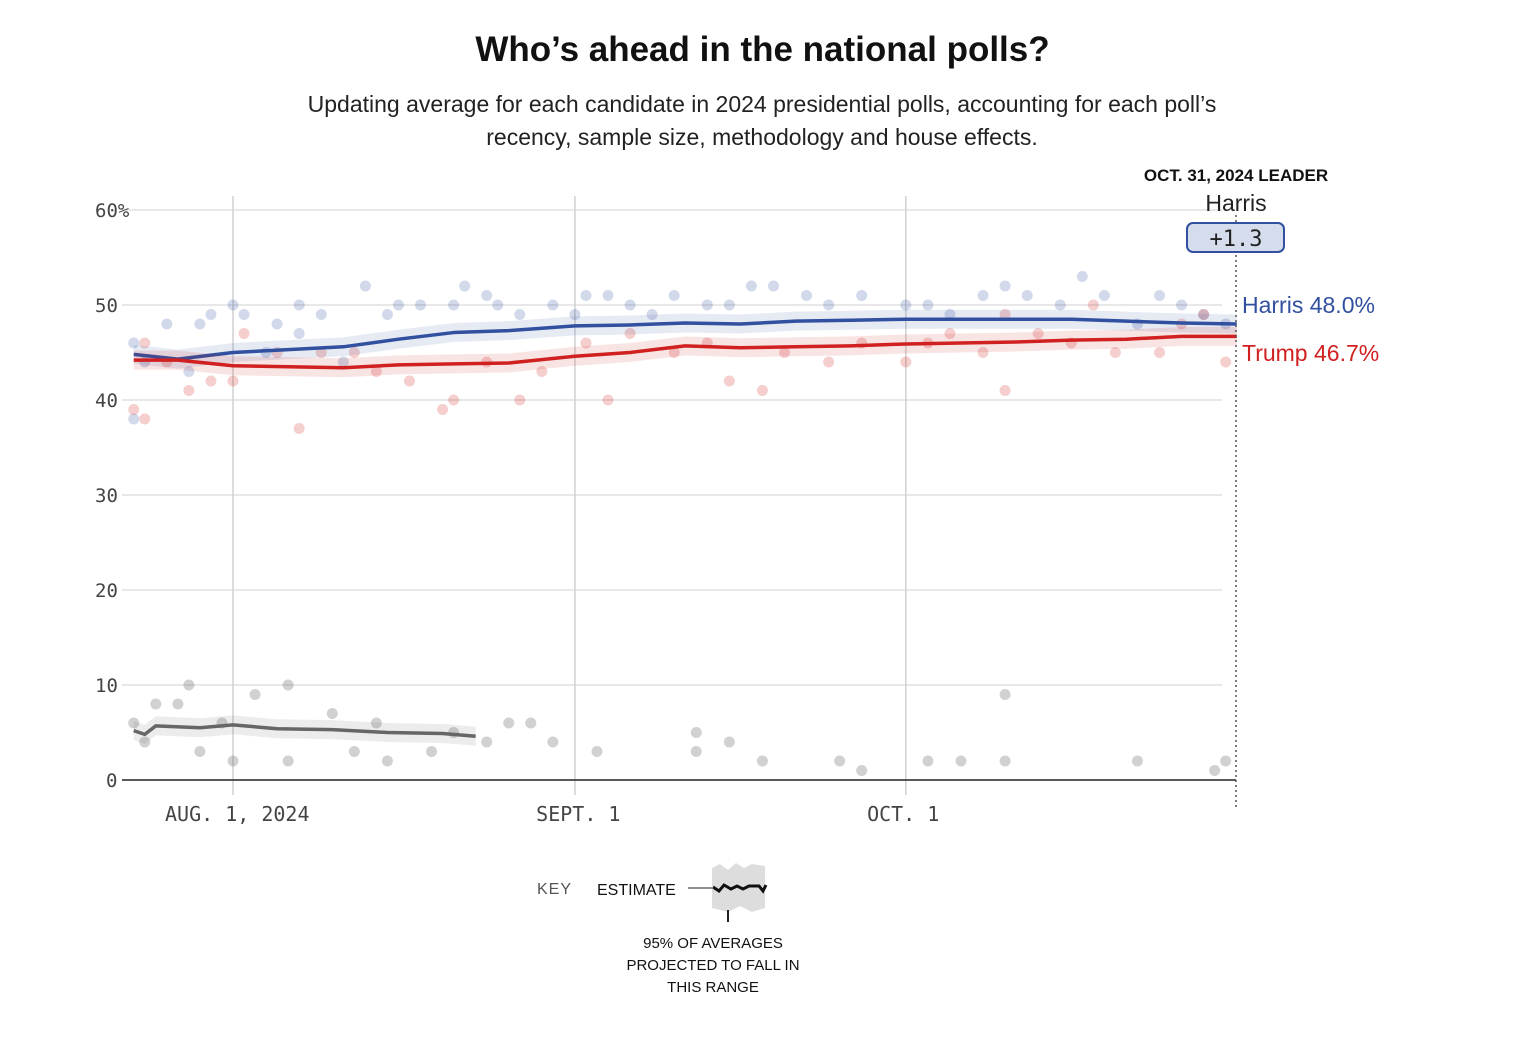  I want to click on x-tick-label: SEPT. 1, so click(578, 814).